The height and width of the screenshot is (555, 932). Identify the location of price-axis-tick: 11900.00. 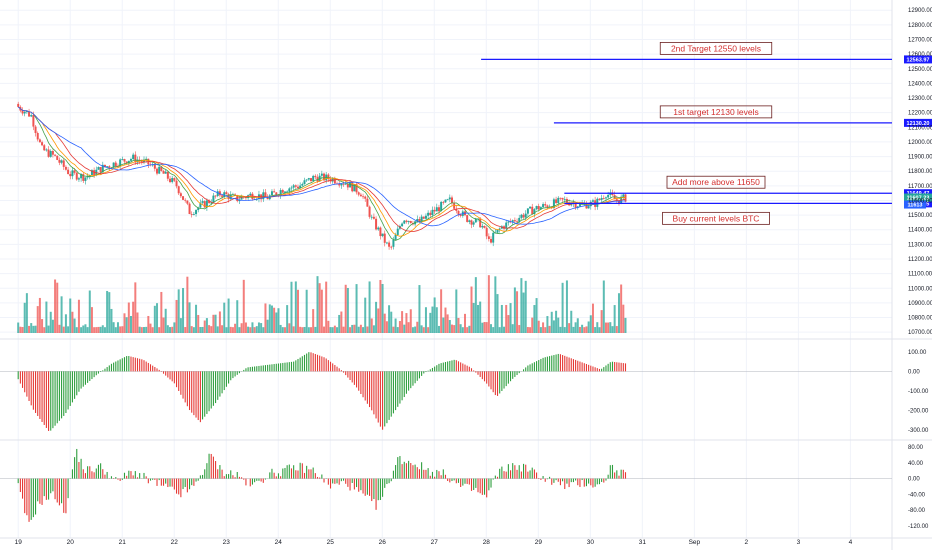
(920, 158).